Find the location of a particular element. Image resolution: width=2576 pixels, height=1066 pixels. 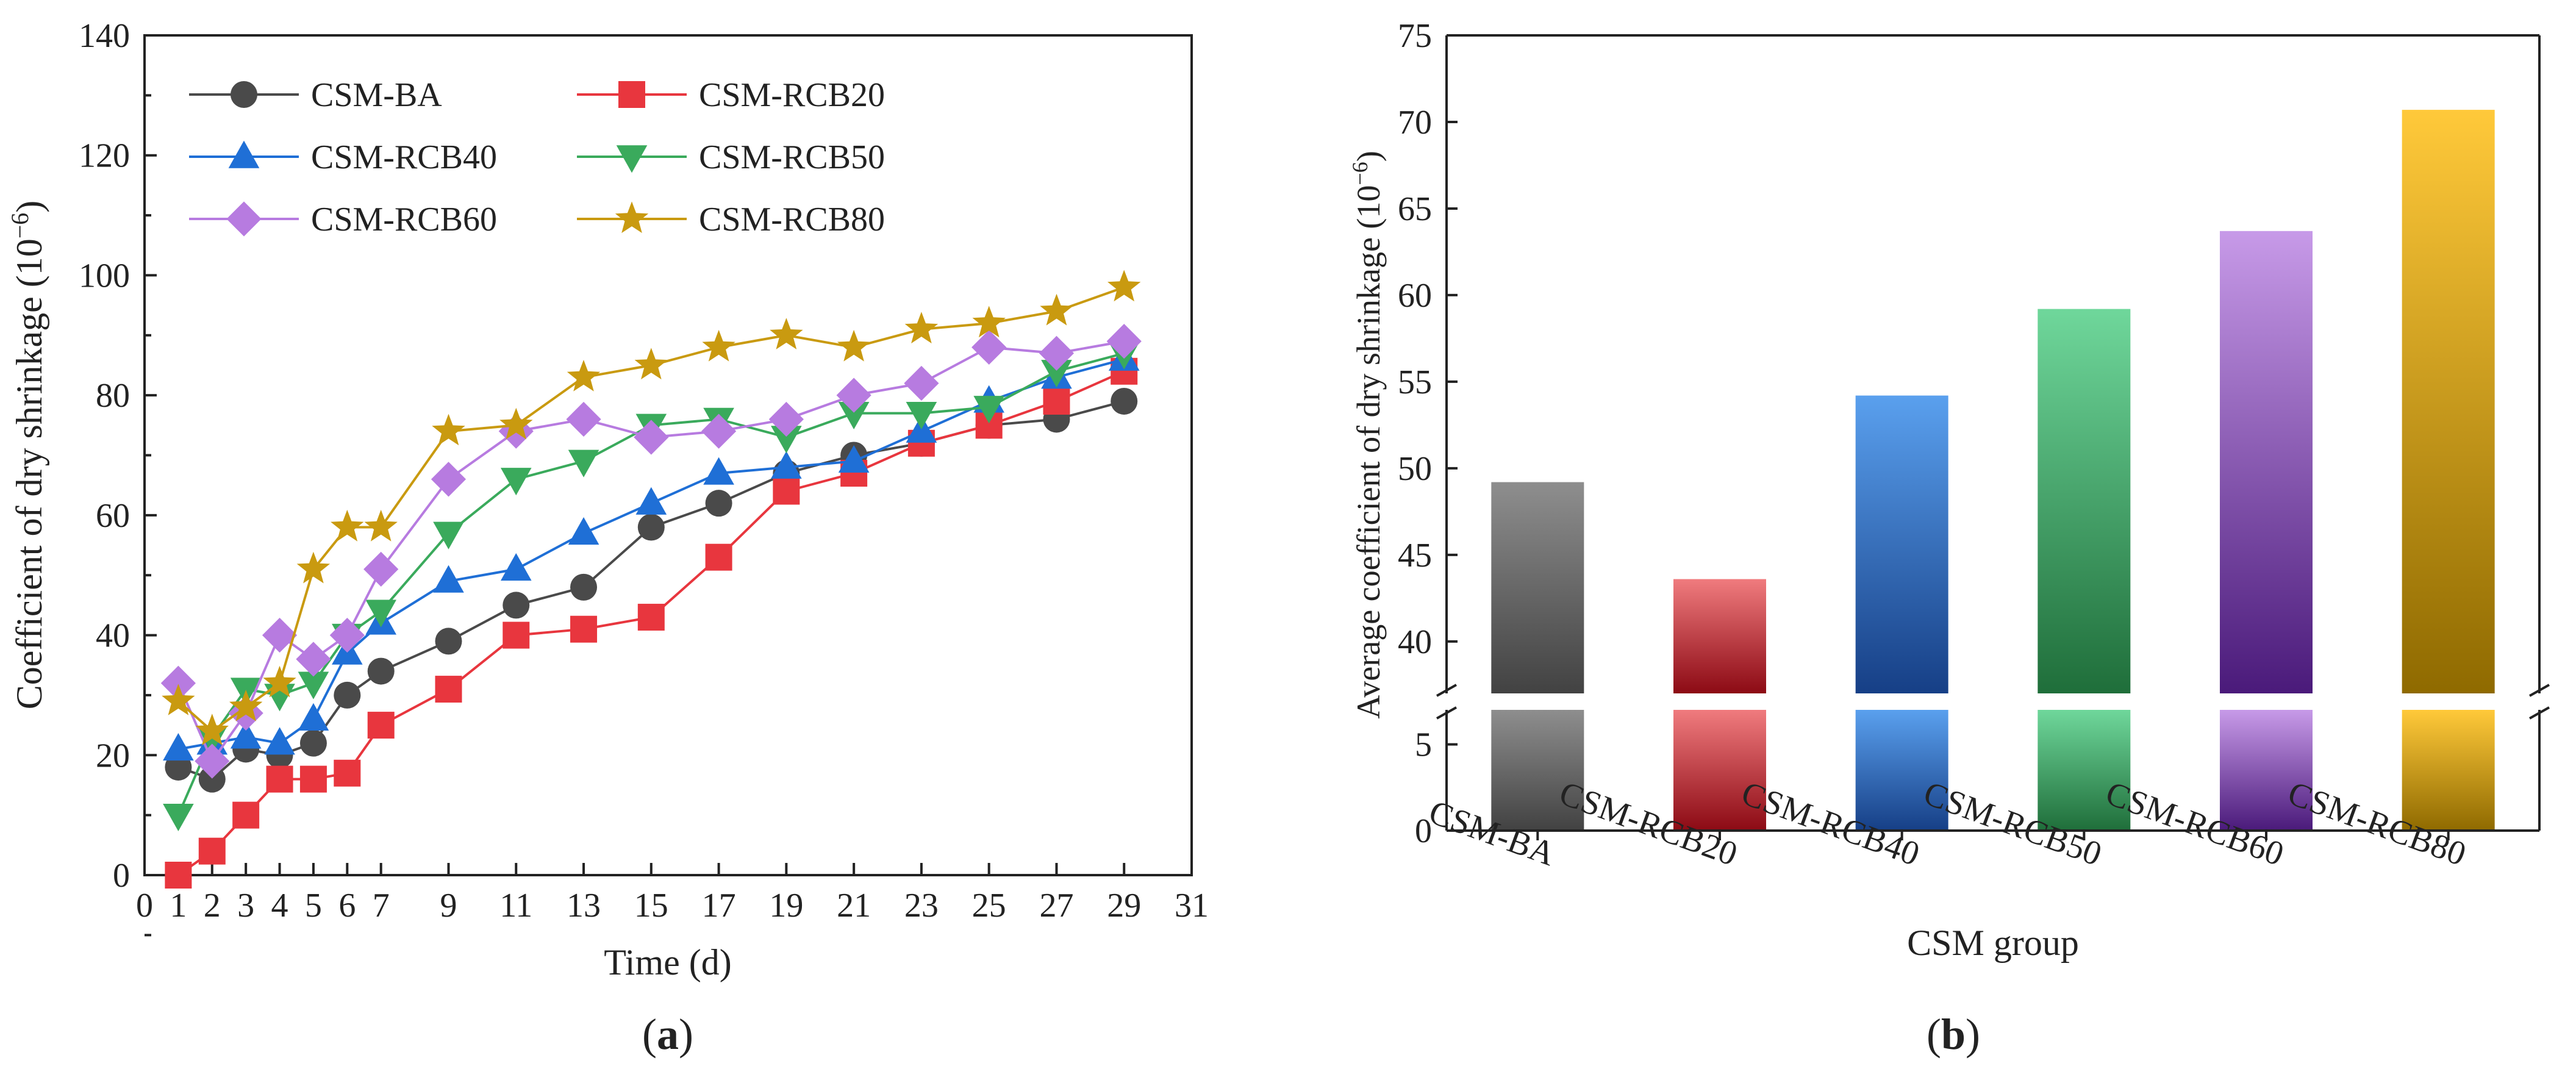

legend-marker-csm-rcb50 is located at coordinates (632, 159).